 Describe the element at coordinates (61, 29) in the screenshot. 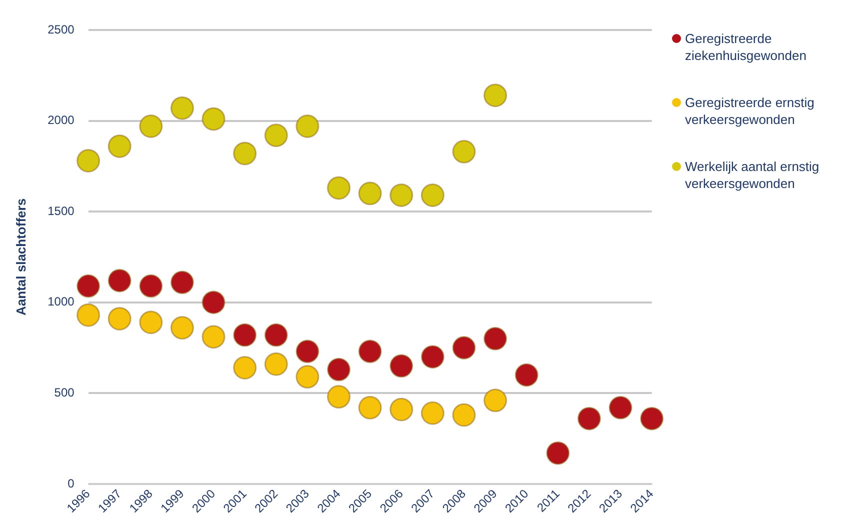

I see `y-tick-label: 2500` at that location.